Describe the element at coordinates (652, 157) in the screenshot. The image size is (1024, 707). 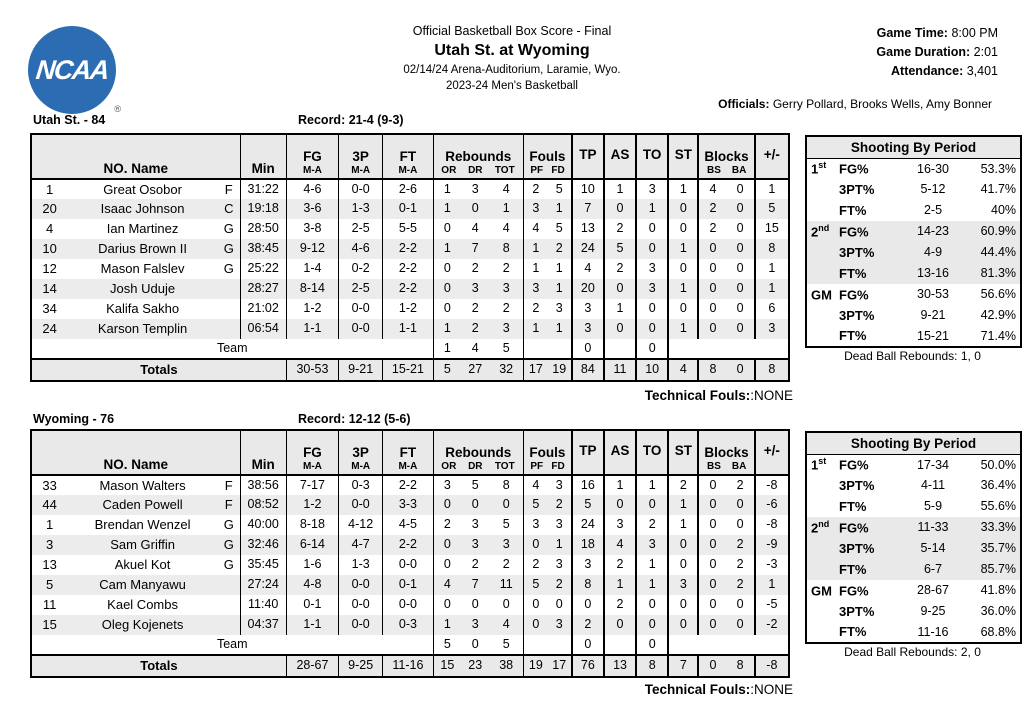
I see `col-to: TO` at that location.